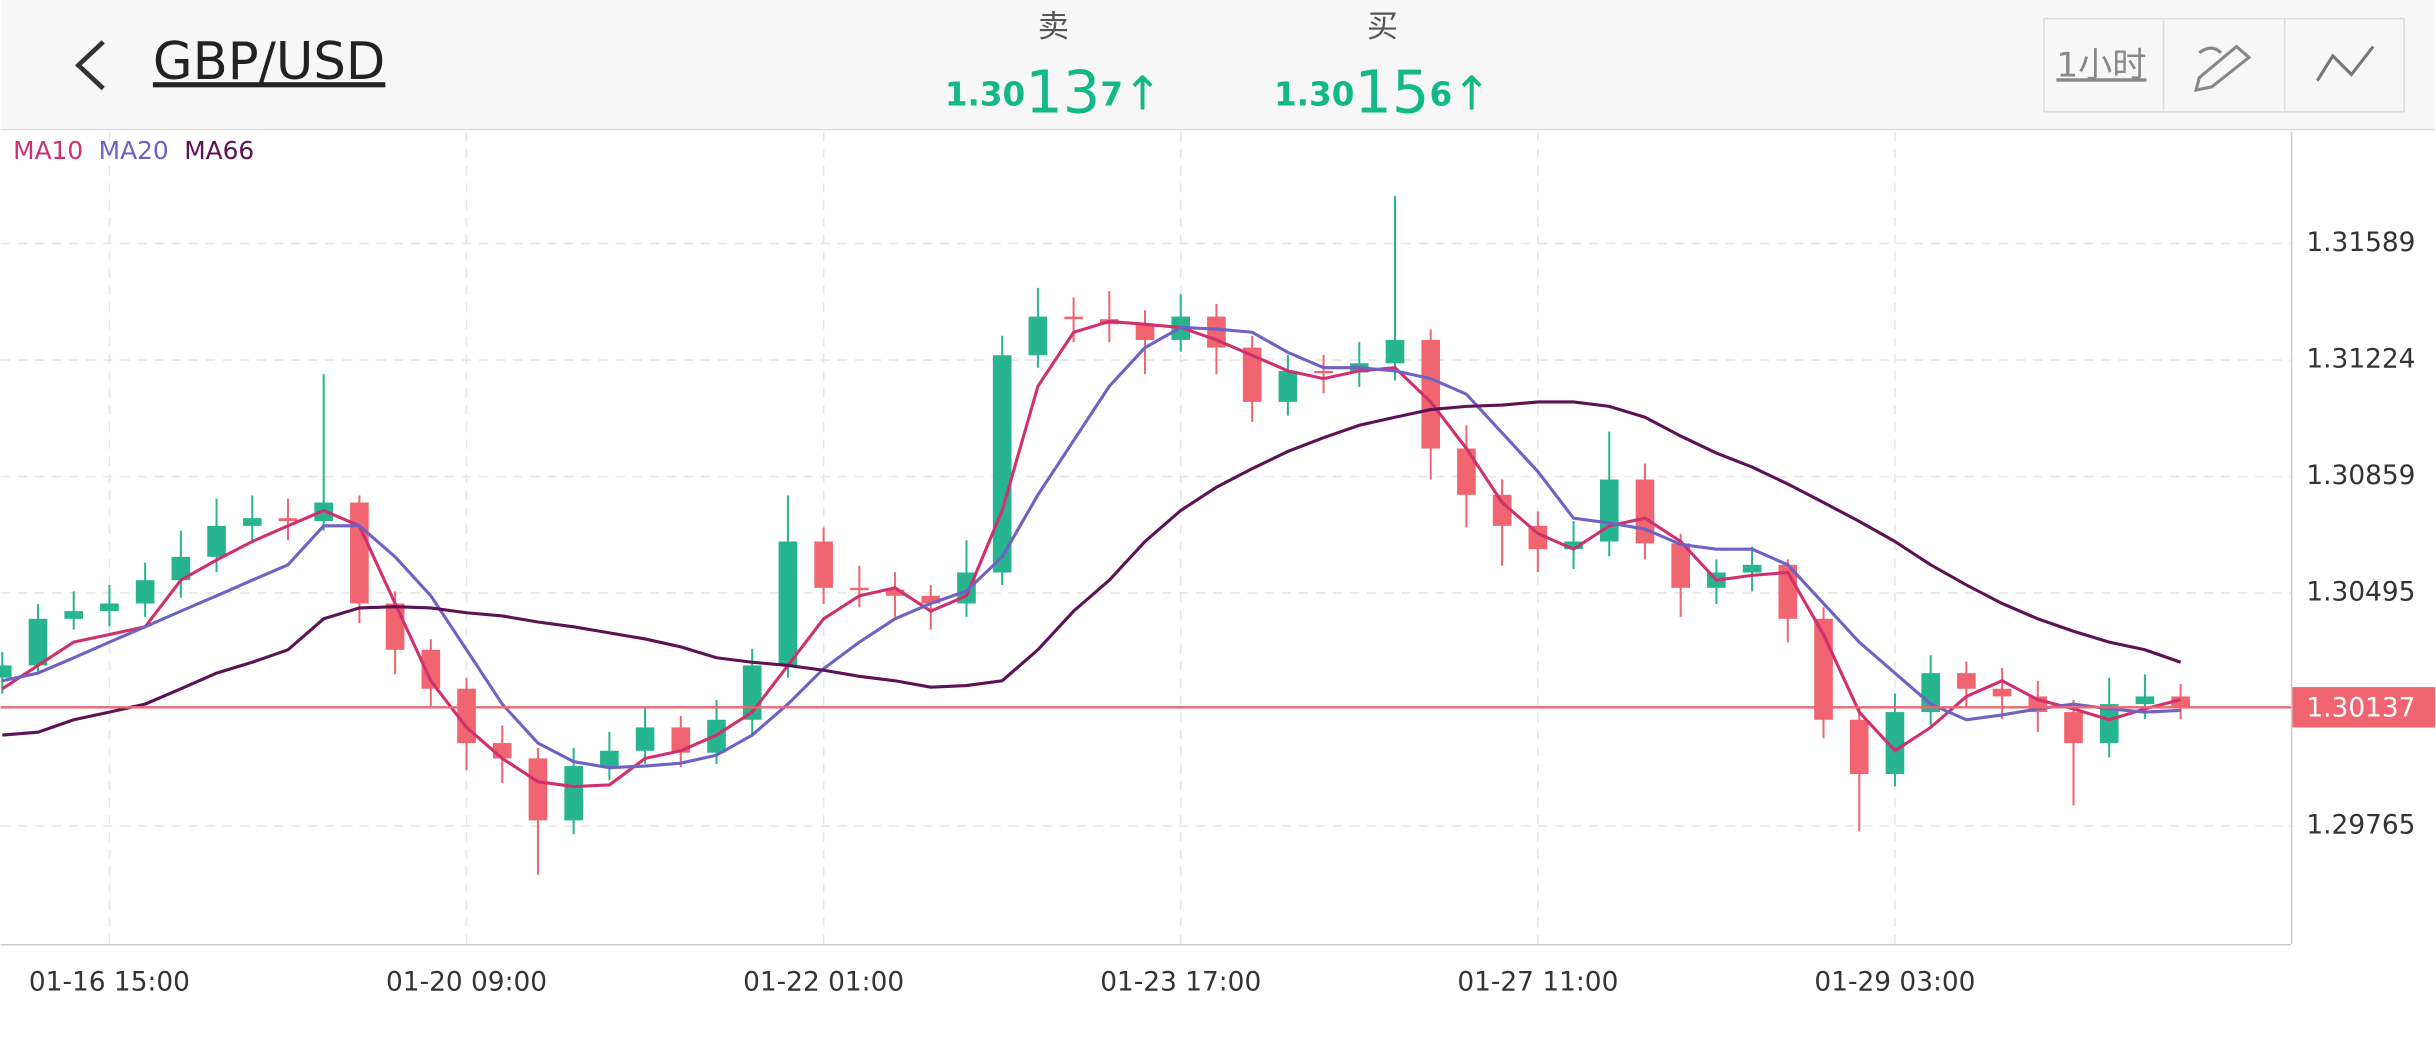  I want to click on y-tick-label: 1.31589, so click(2360, 243).